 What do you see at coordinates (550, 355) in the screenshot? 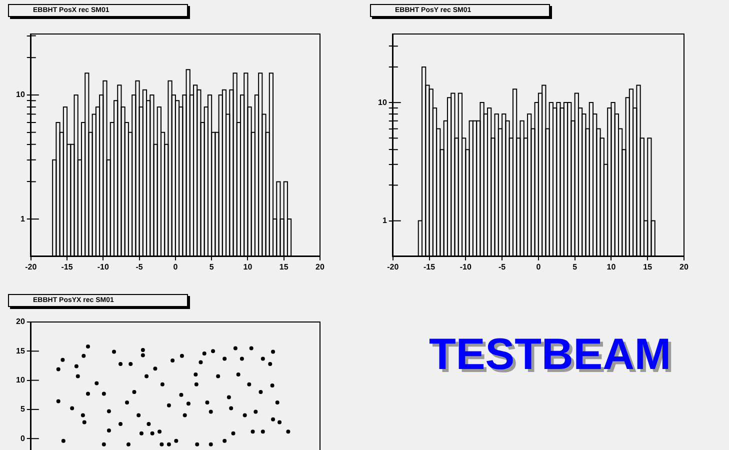
I see `text: TESTBEAM` at bounding box center [550, 355].